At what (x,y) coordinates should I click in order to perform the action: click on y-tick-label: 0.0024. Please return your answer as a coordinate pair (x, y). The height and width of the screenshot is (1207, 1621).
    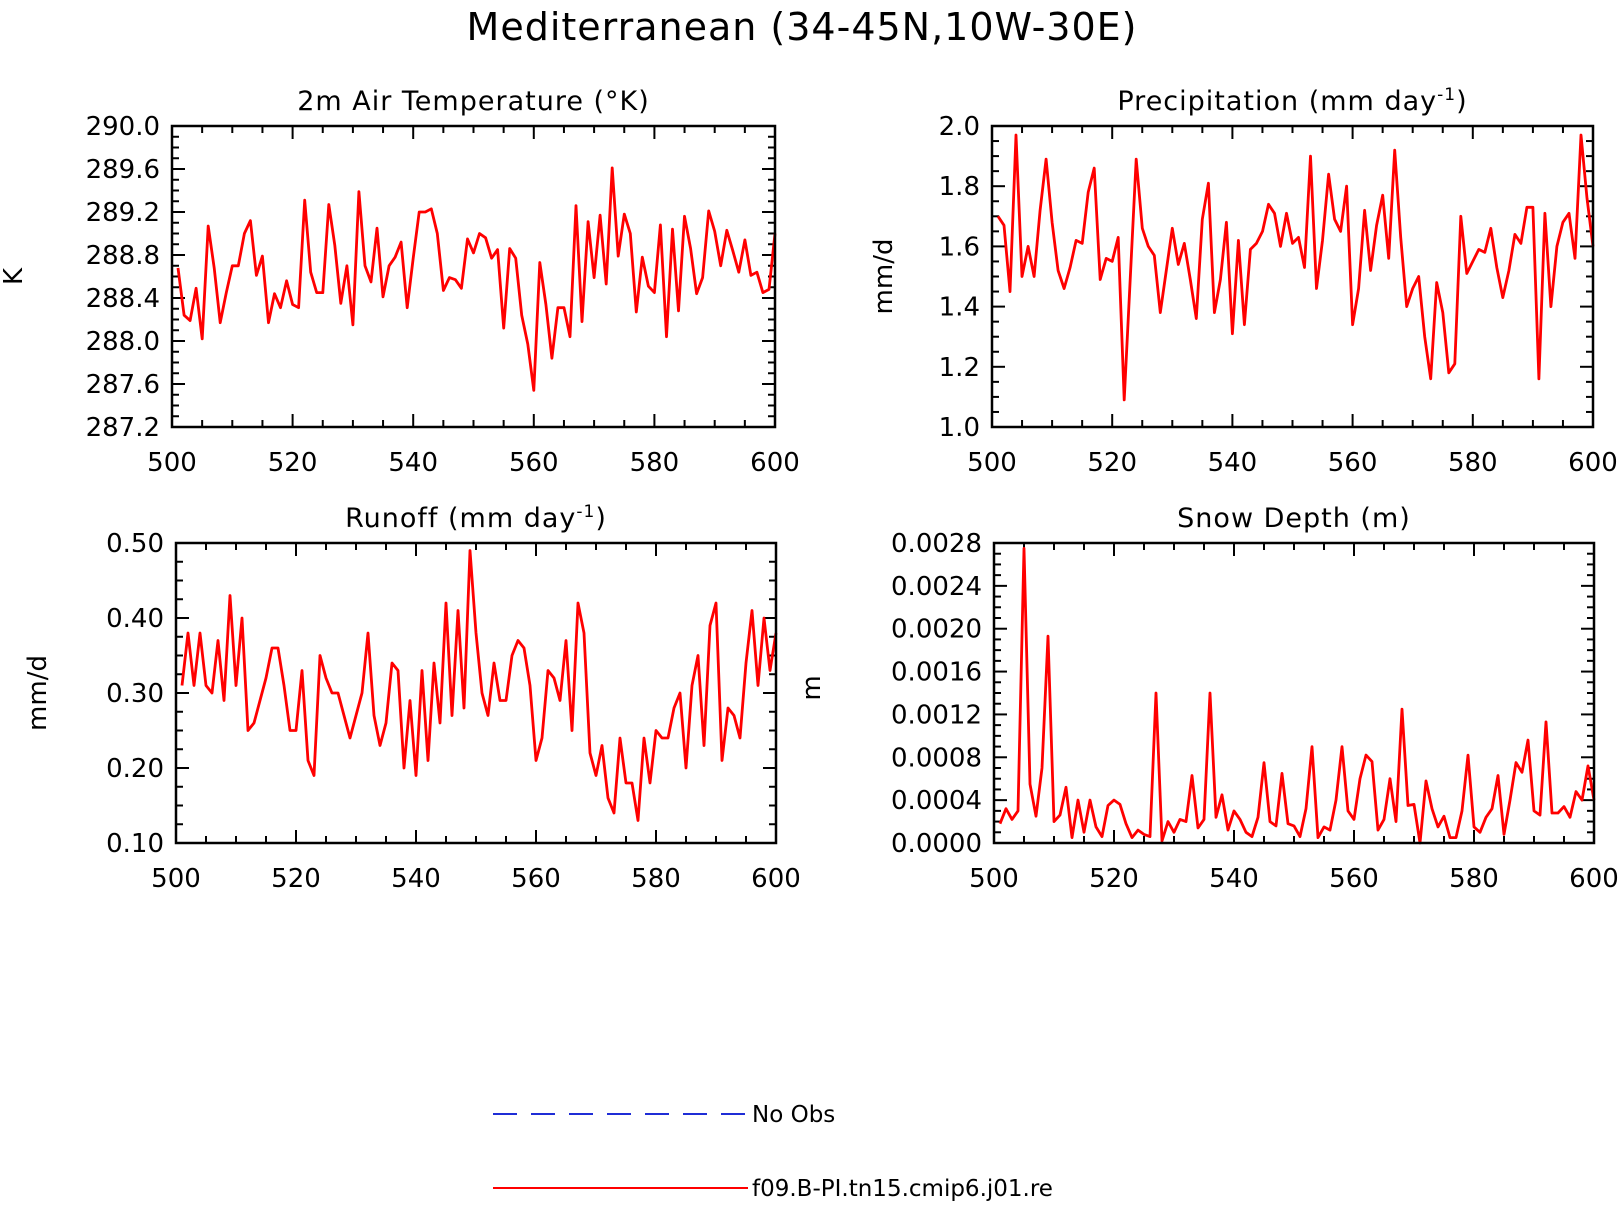
    Looking at the image, I should click on (936, 587).